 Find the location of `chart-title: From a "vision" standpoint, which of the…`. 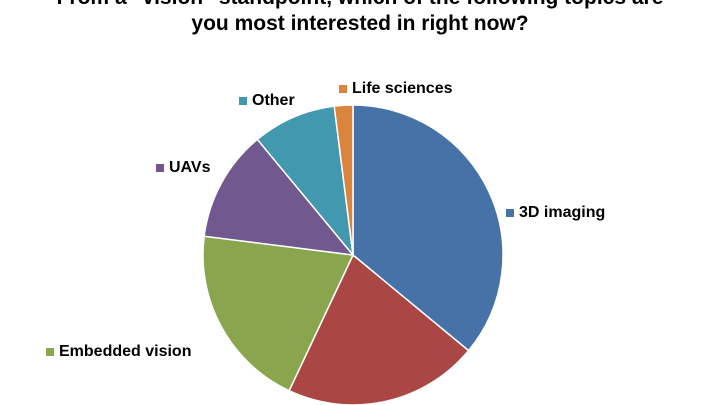

chart-title: From a "vision" standpoint, which of the… is located at coordinates (360, 17).